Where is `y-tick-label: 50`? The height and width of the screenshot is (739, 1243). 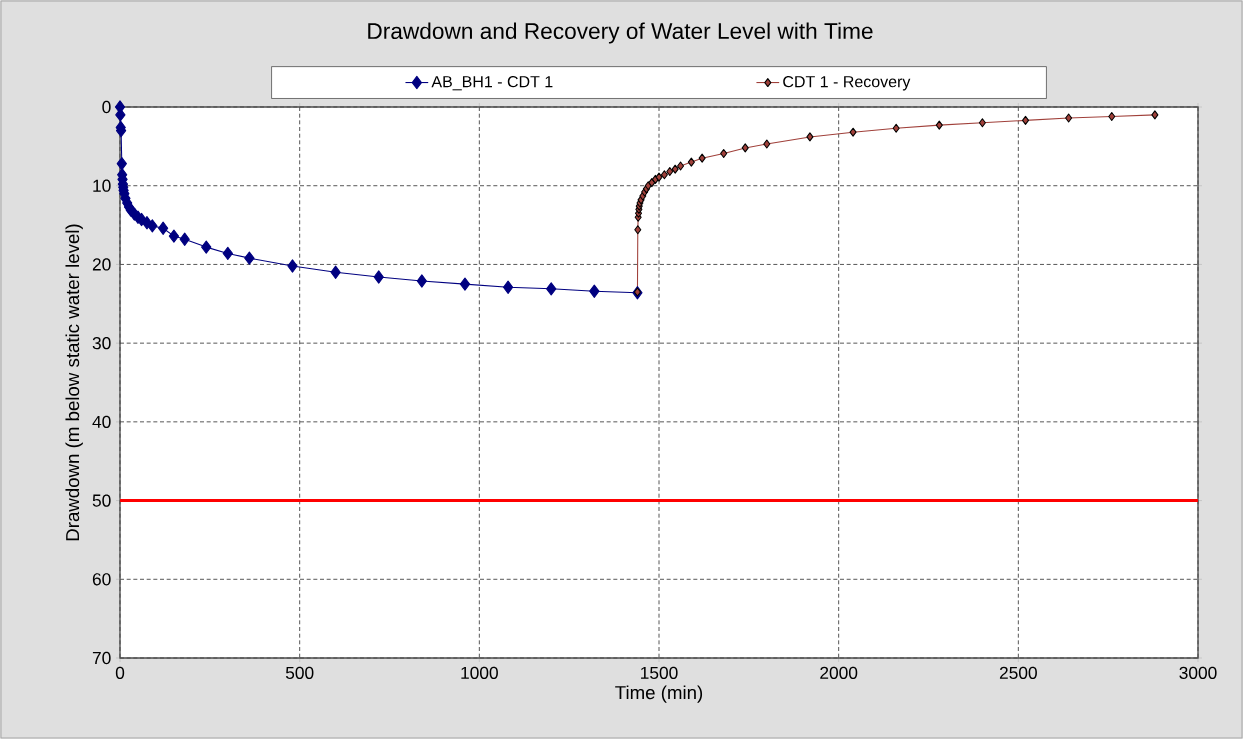 y-tick-label: 50 is located at coordinates (101, 500).